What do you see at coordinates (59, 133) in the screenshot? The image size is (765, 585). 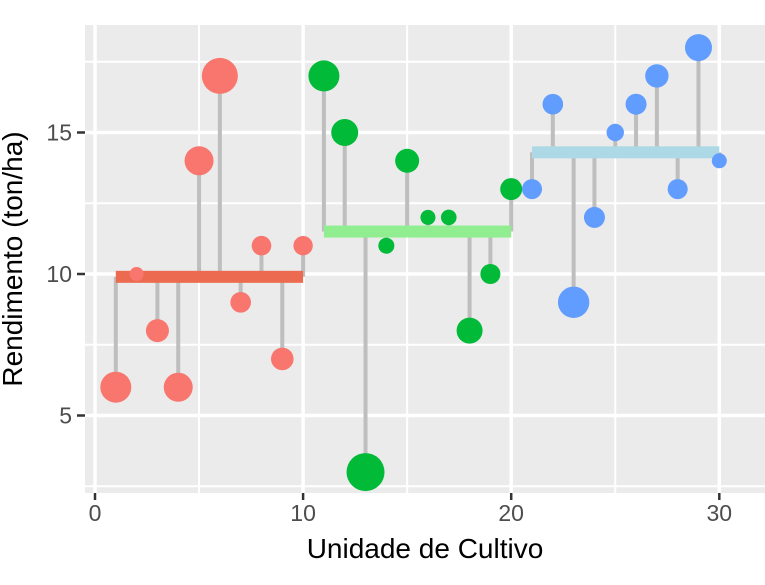 I see `y-tick-label: 15` at bounding box center [59, 133].